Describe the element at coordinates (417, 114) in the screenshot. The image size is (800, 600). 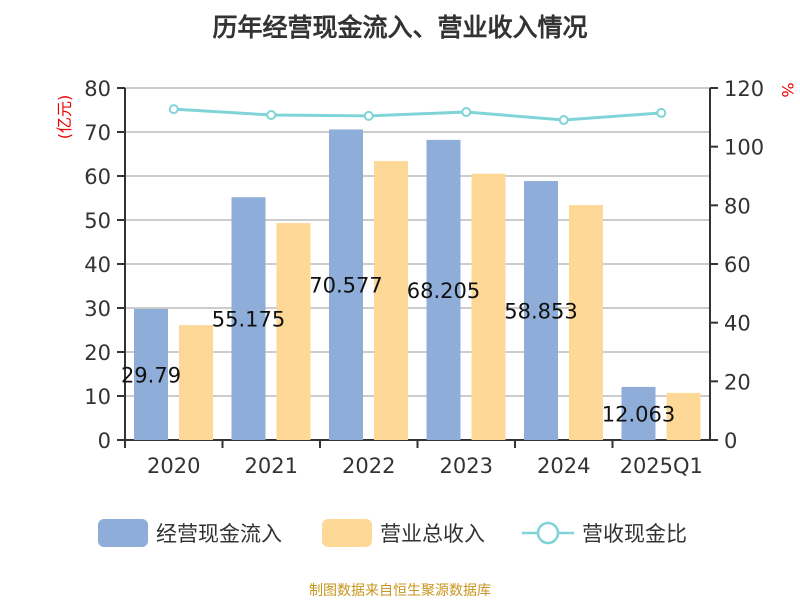
I see `ratio-line` at that location.